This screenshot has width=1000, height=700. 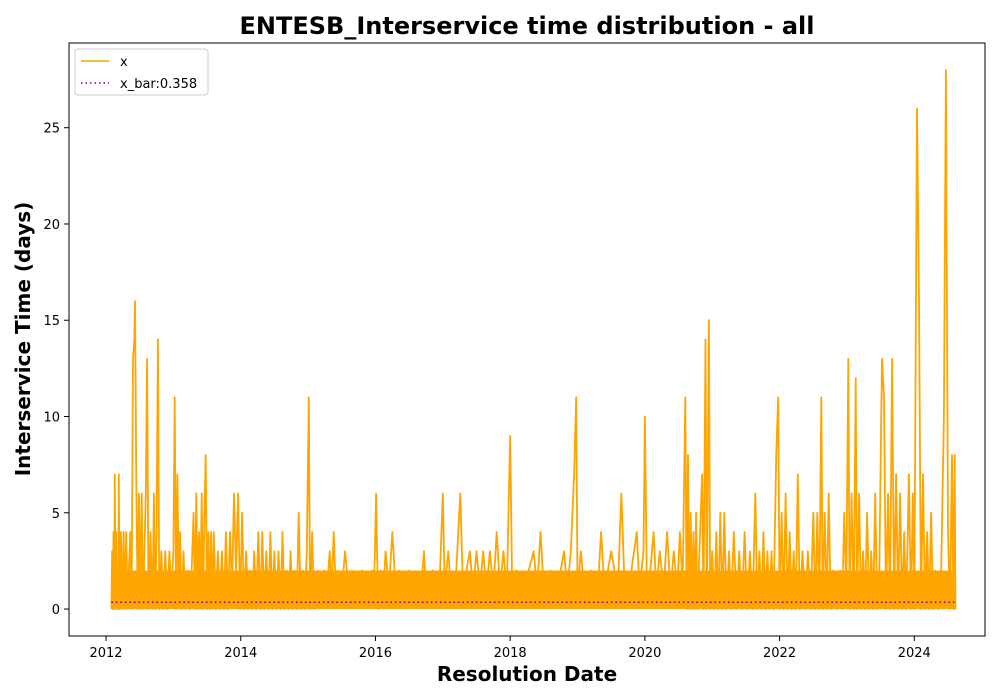 What do you see at coordinates (779, 653) in the screenshot?
I see `x-tick-label: 2022` at bounding box center [779, 653].